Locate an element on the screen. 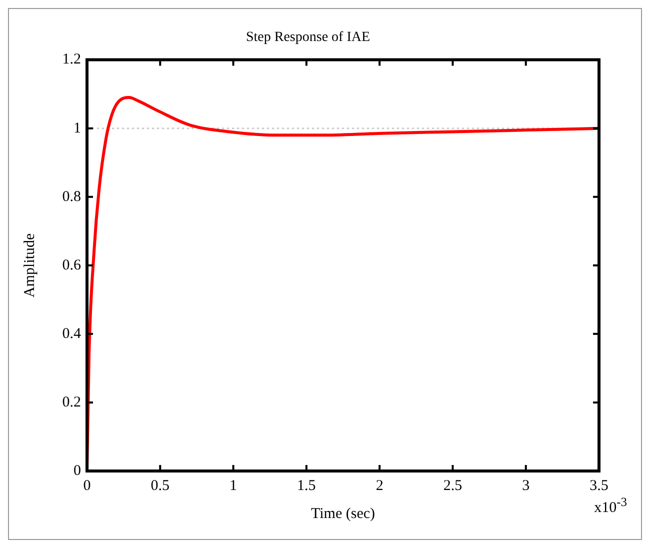 The width and height of the screenshot is (650, 548). y-tick-label: 1.2 is located at coordinates (71, 60).